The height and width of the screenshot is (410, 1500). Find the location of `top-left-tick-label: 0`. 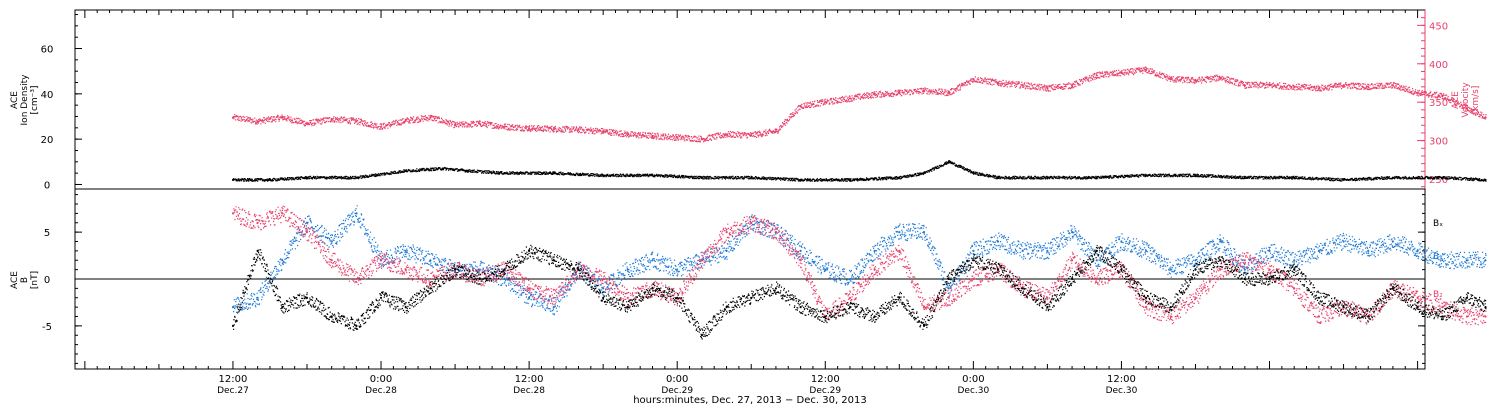

top-left-tick-label: 0 is located at coordinates (47, 185).